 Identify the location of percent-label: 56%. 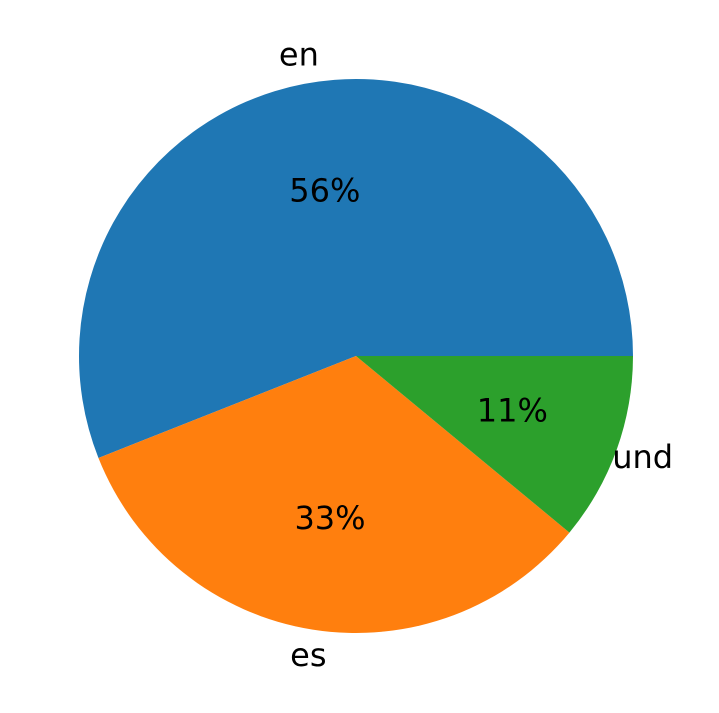
(324, 191).